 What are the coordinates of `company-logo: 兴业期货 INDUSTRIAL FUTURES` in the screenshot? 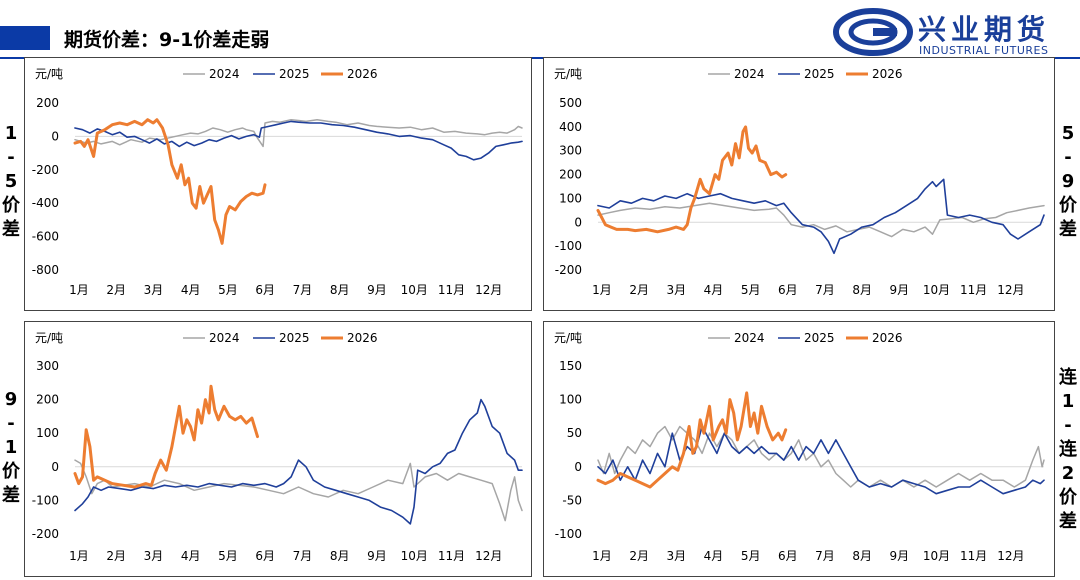 It's located at (952, 32).